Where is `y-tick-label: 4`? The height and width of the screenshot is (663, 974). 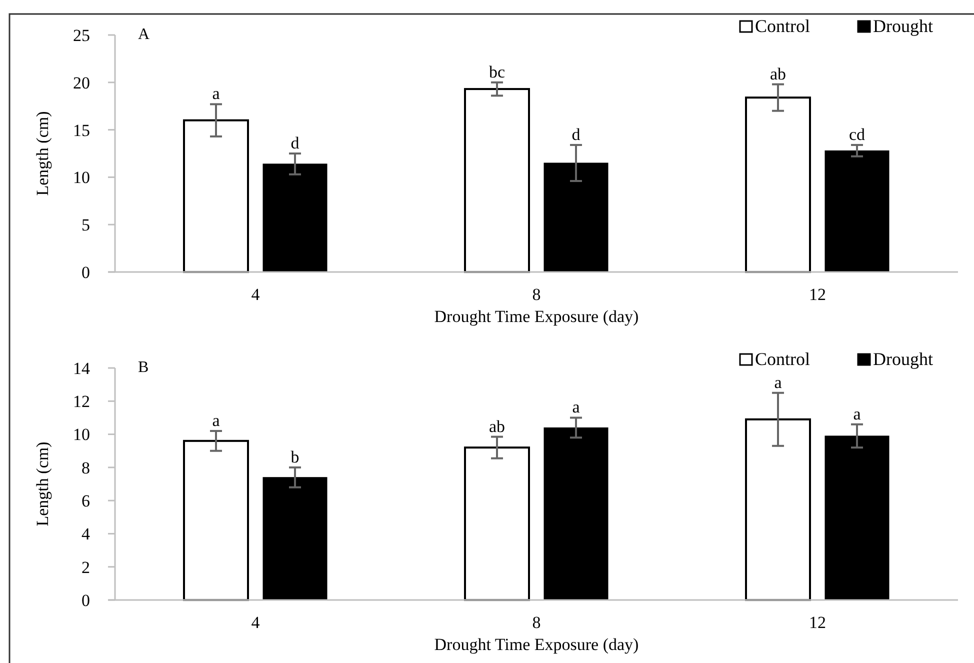 y-tick-label: 4 is located at coordinates (86, 534).